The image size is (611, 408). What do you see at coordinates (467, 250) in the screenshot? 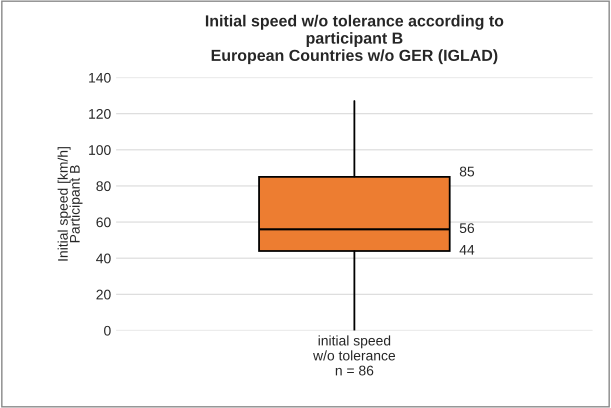
I see `annotation: 44` at bounding box center [467, 250].